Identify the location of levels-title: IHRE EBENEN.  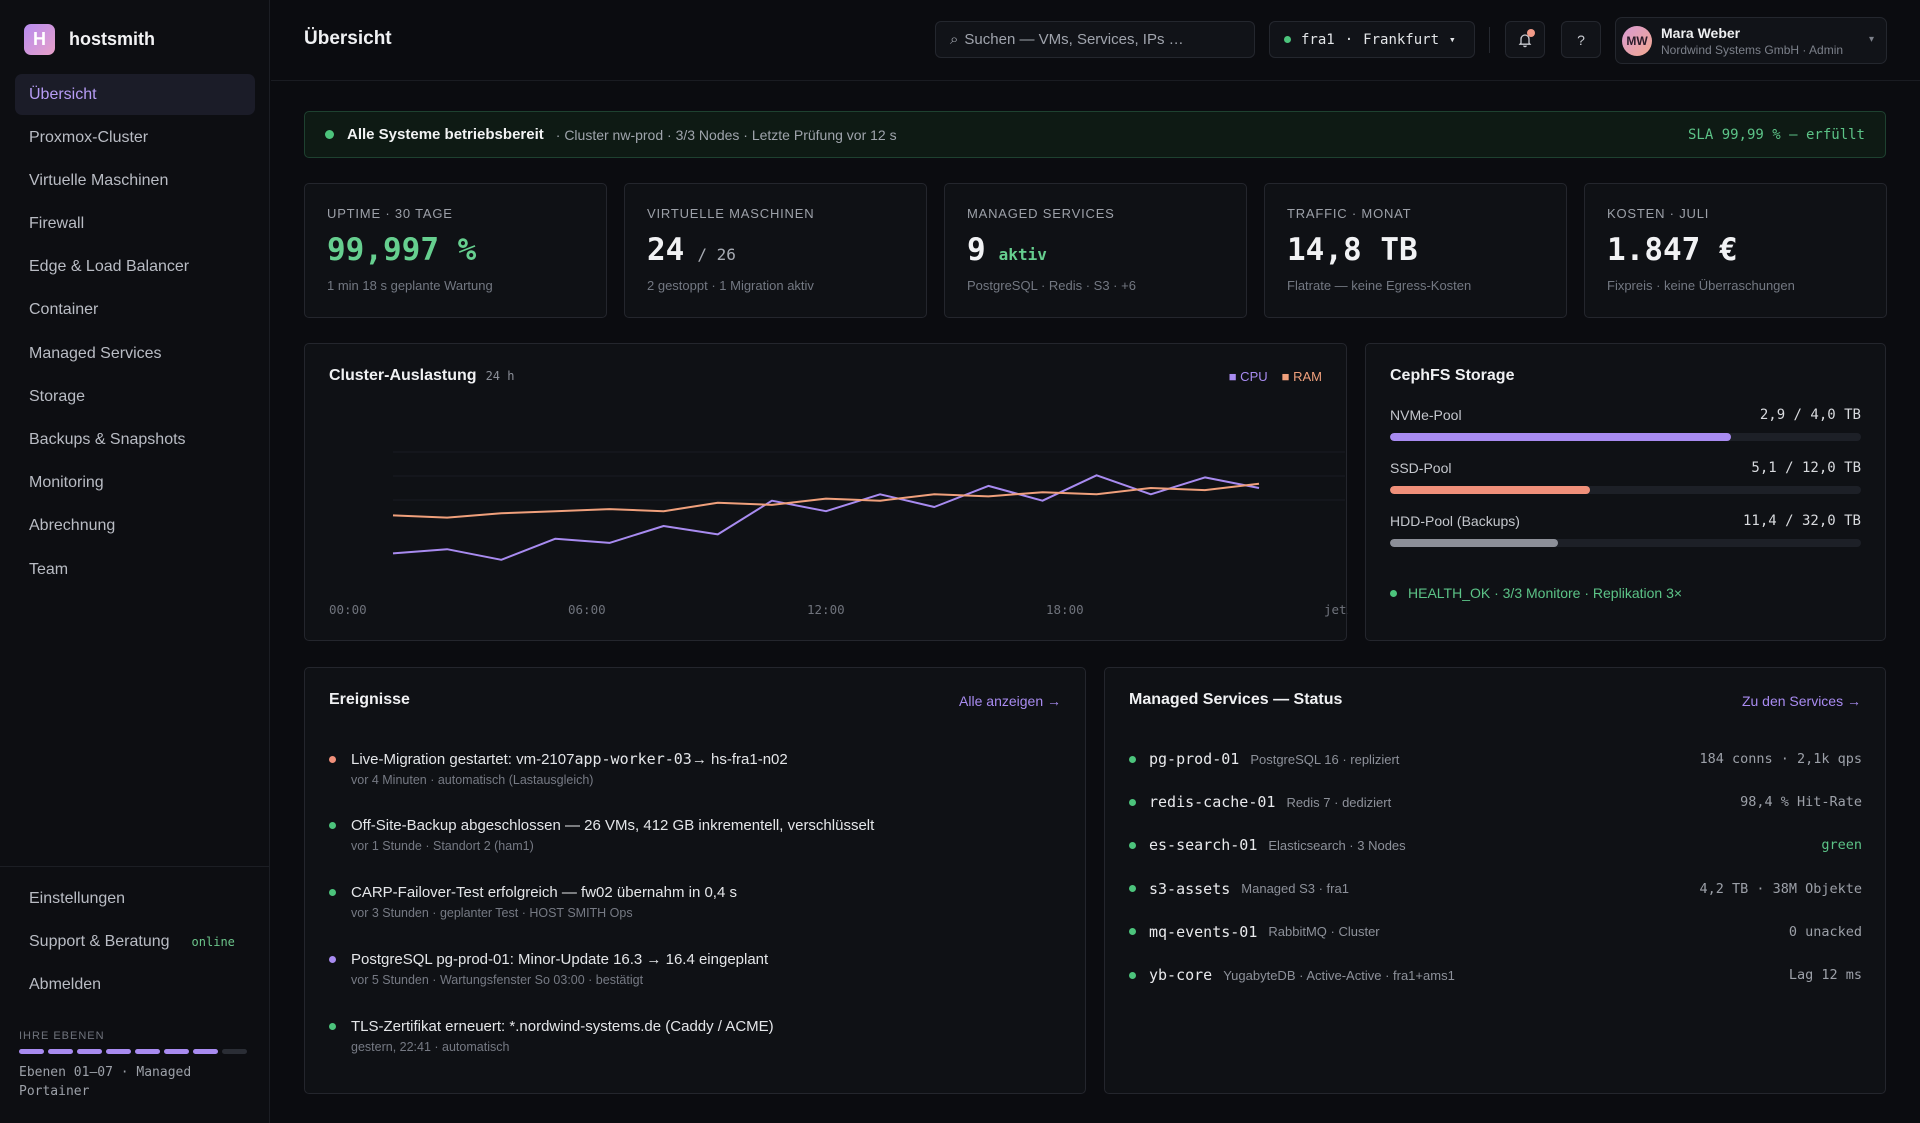
(62, 1036).